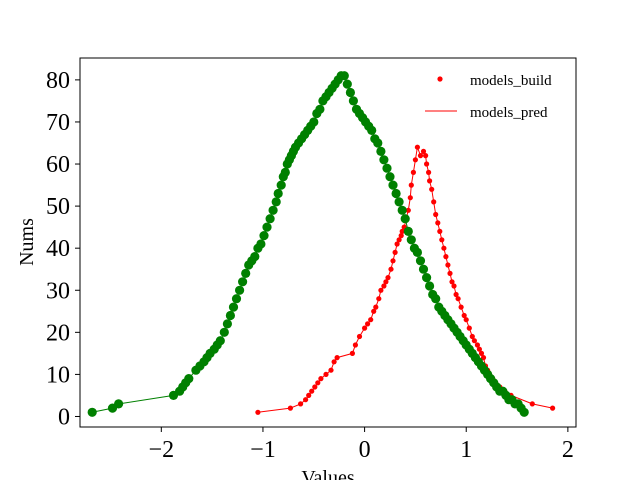 Image resolution: width=640 pixels, height=480 pixels. I want to click on legend-label-models-build: models_build, so click(511, 81).